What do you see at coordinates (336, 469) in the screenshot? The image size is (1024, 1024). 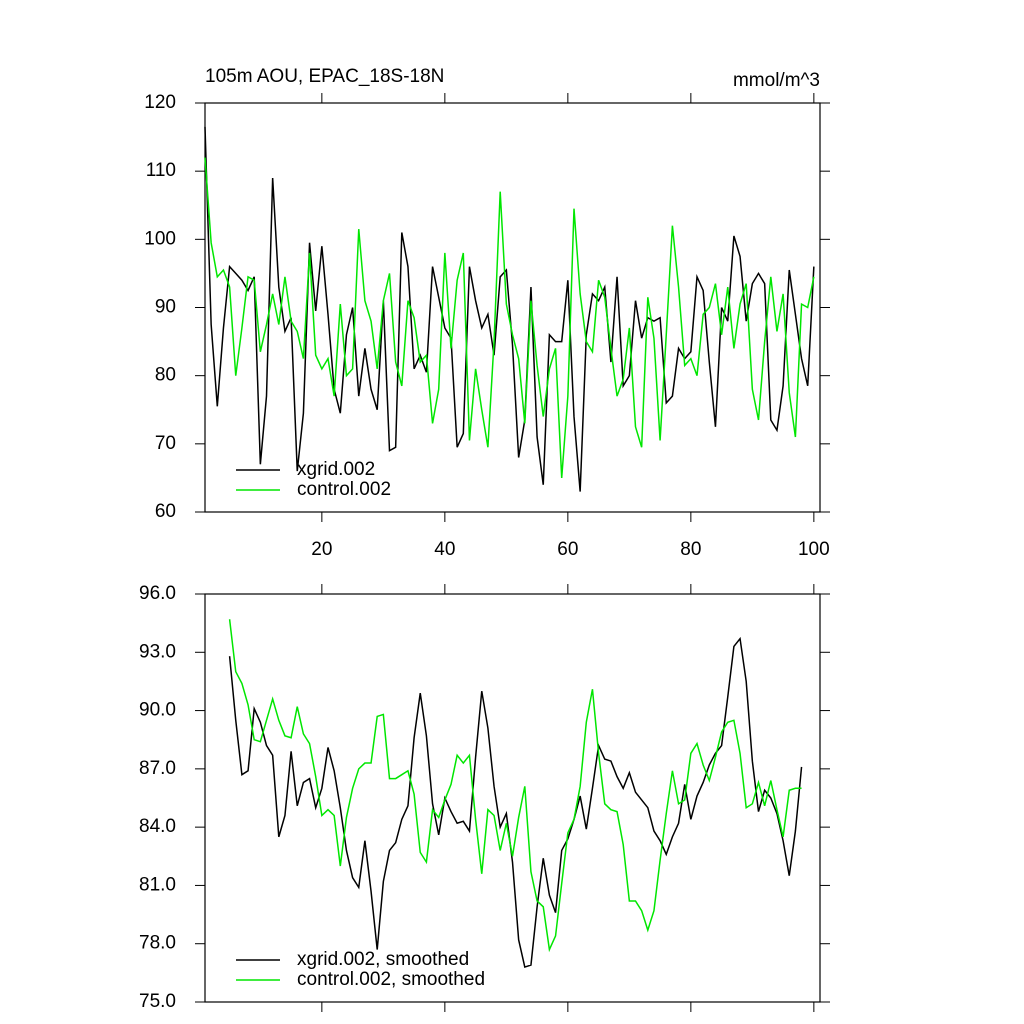 I see `legend-label: xgrid.002` at bounding box center [336, 469].